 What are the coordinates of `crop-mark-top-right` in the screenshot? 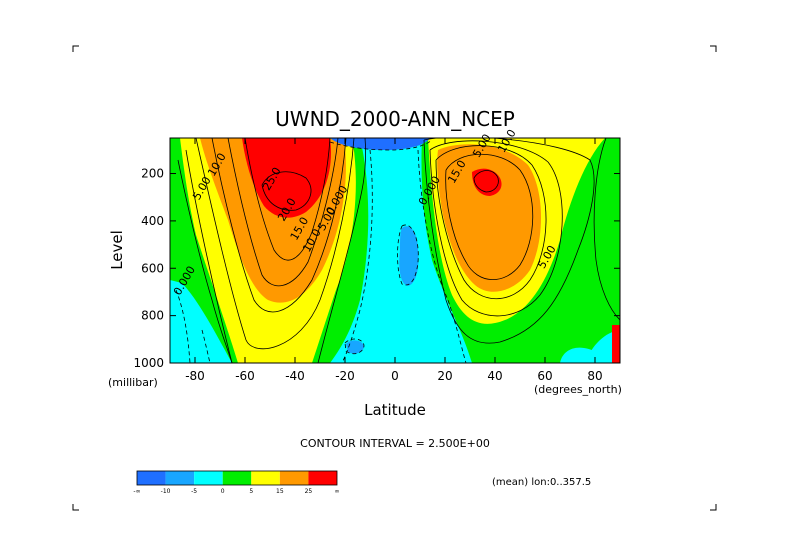 It's located at (713, 48).